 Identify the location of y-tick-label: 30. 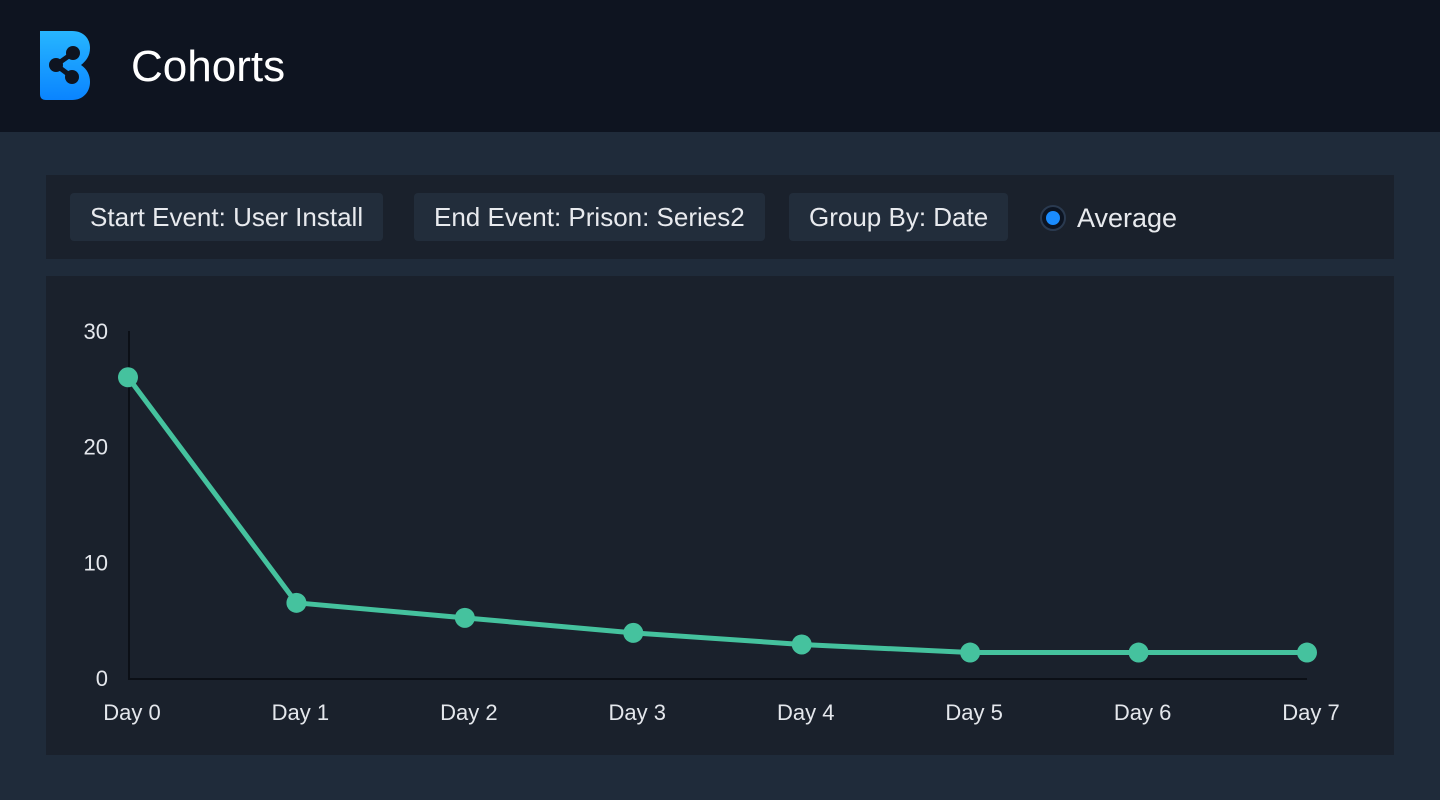
(96, 331).